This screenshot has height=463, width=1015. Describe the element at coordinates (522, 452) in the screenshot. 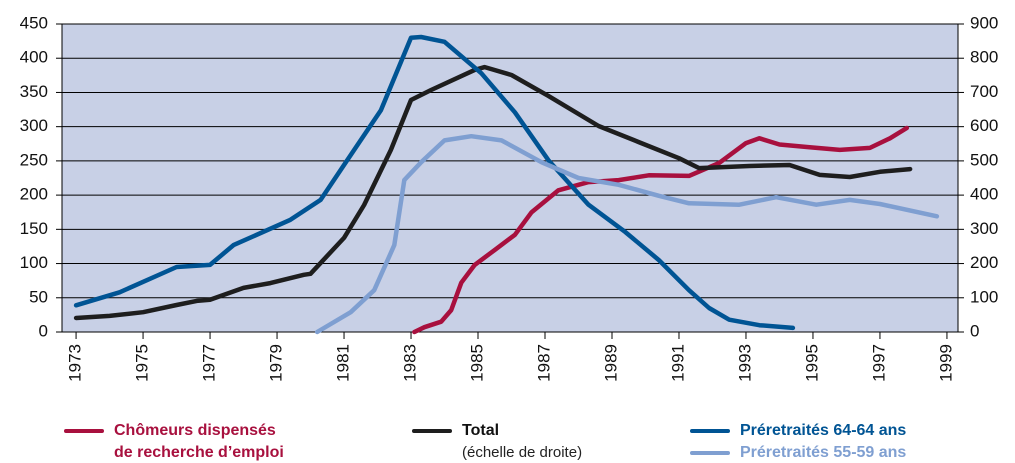

I see `legend-note: (échelle de droite)` at that location.